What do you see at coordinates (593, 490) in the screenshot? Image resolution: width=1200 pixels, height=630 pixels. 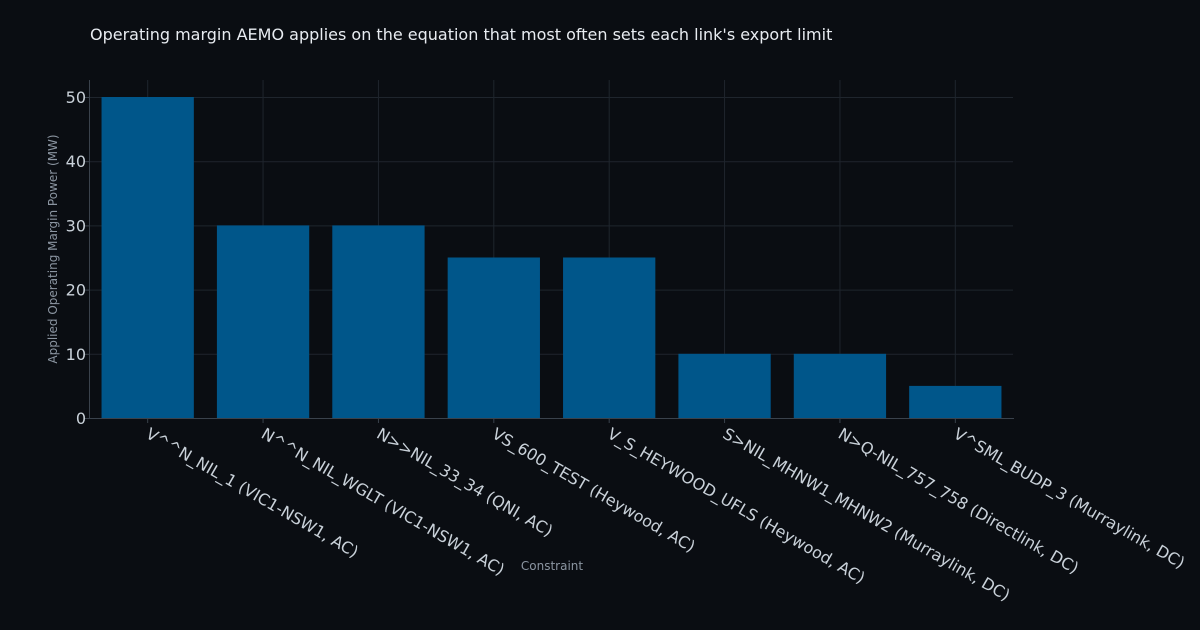 I see `x-tick-label: VS_600_TEST (Heywood, AC)` at bounding box center [593, 490].